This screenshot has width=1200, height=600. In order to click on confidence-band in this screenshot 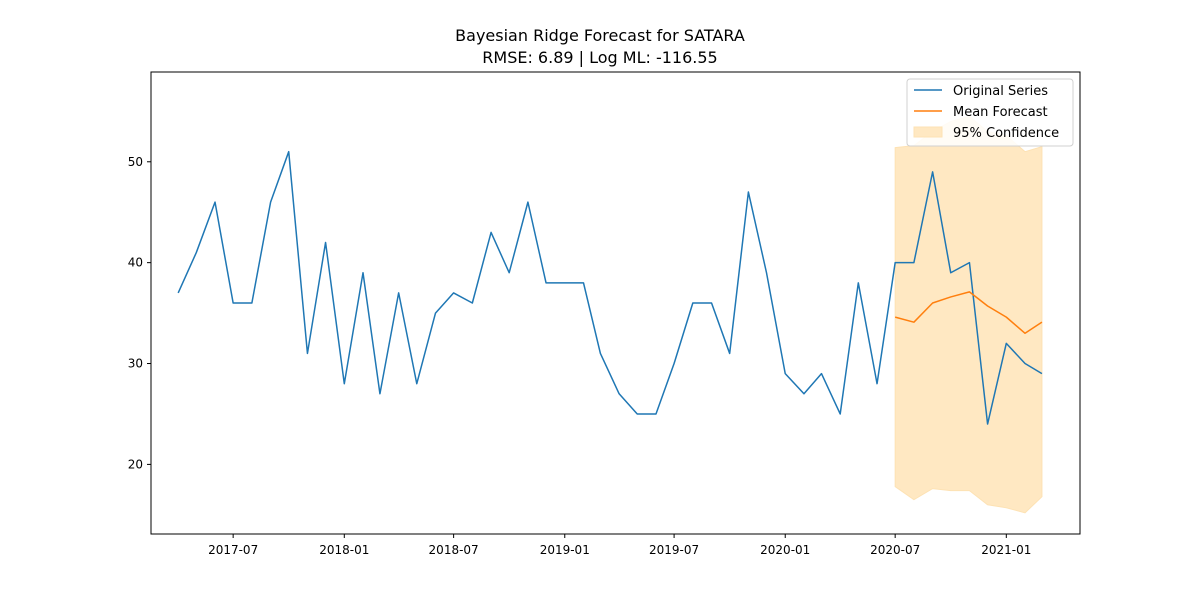, I will do `click(968, 314)`.